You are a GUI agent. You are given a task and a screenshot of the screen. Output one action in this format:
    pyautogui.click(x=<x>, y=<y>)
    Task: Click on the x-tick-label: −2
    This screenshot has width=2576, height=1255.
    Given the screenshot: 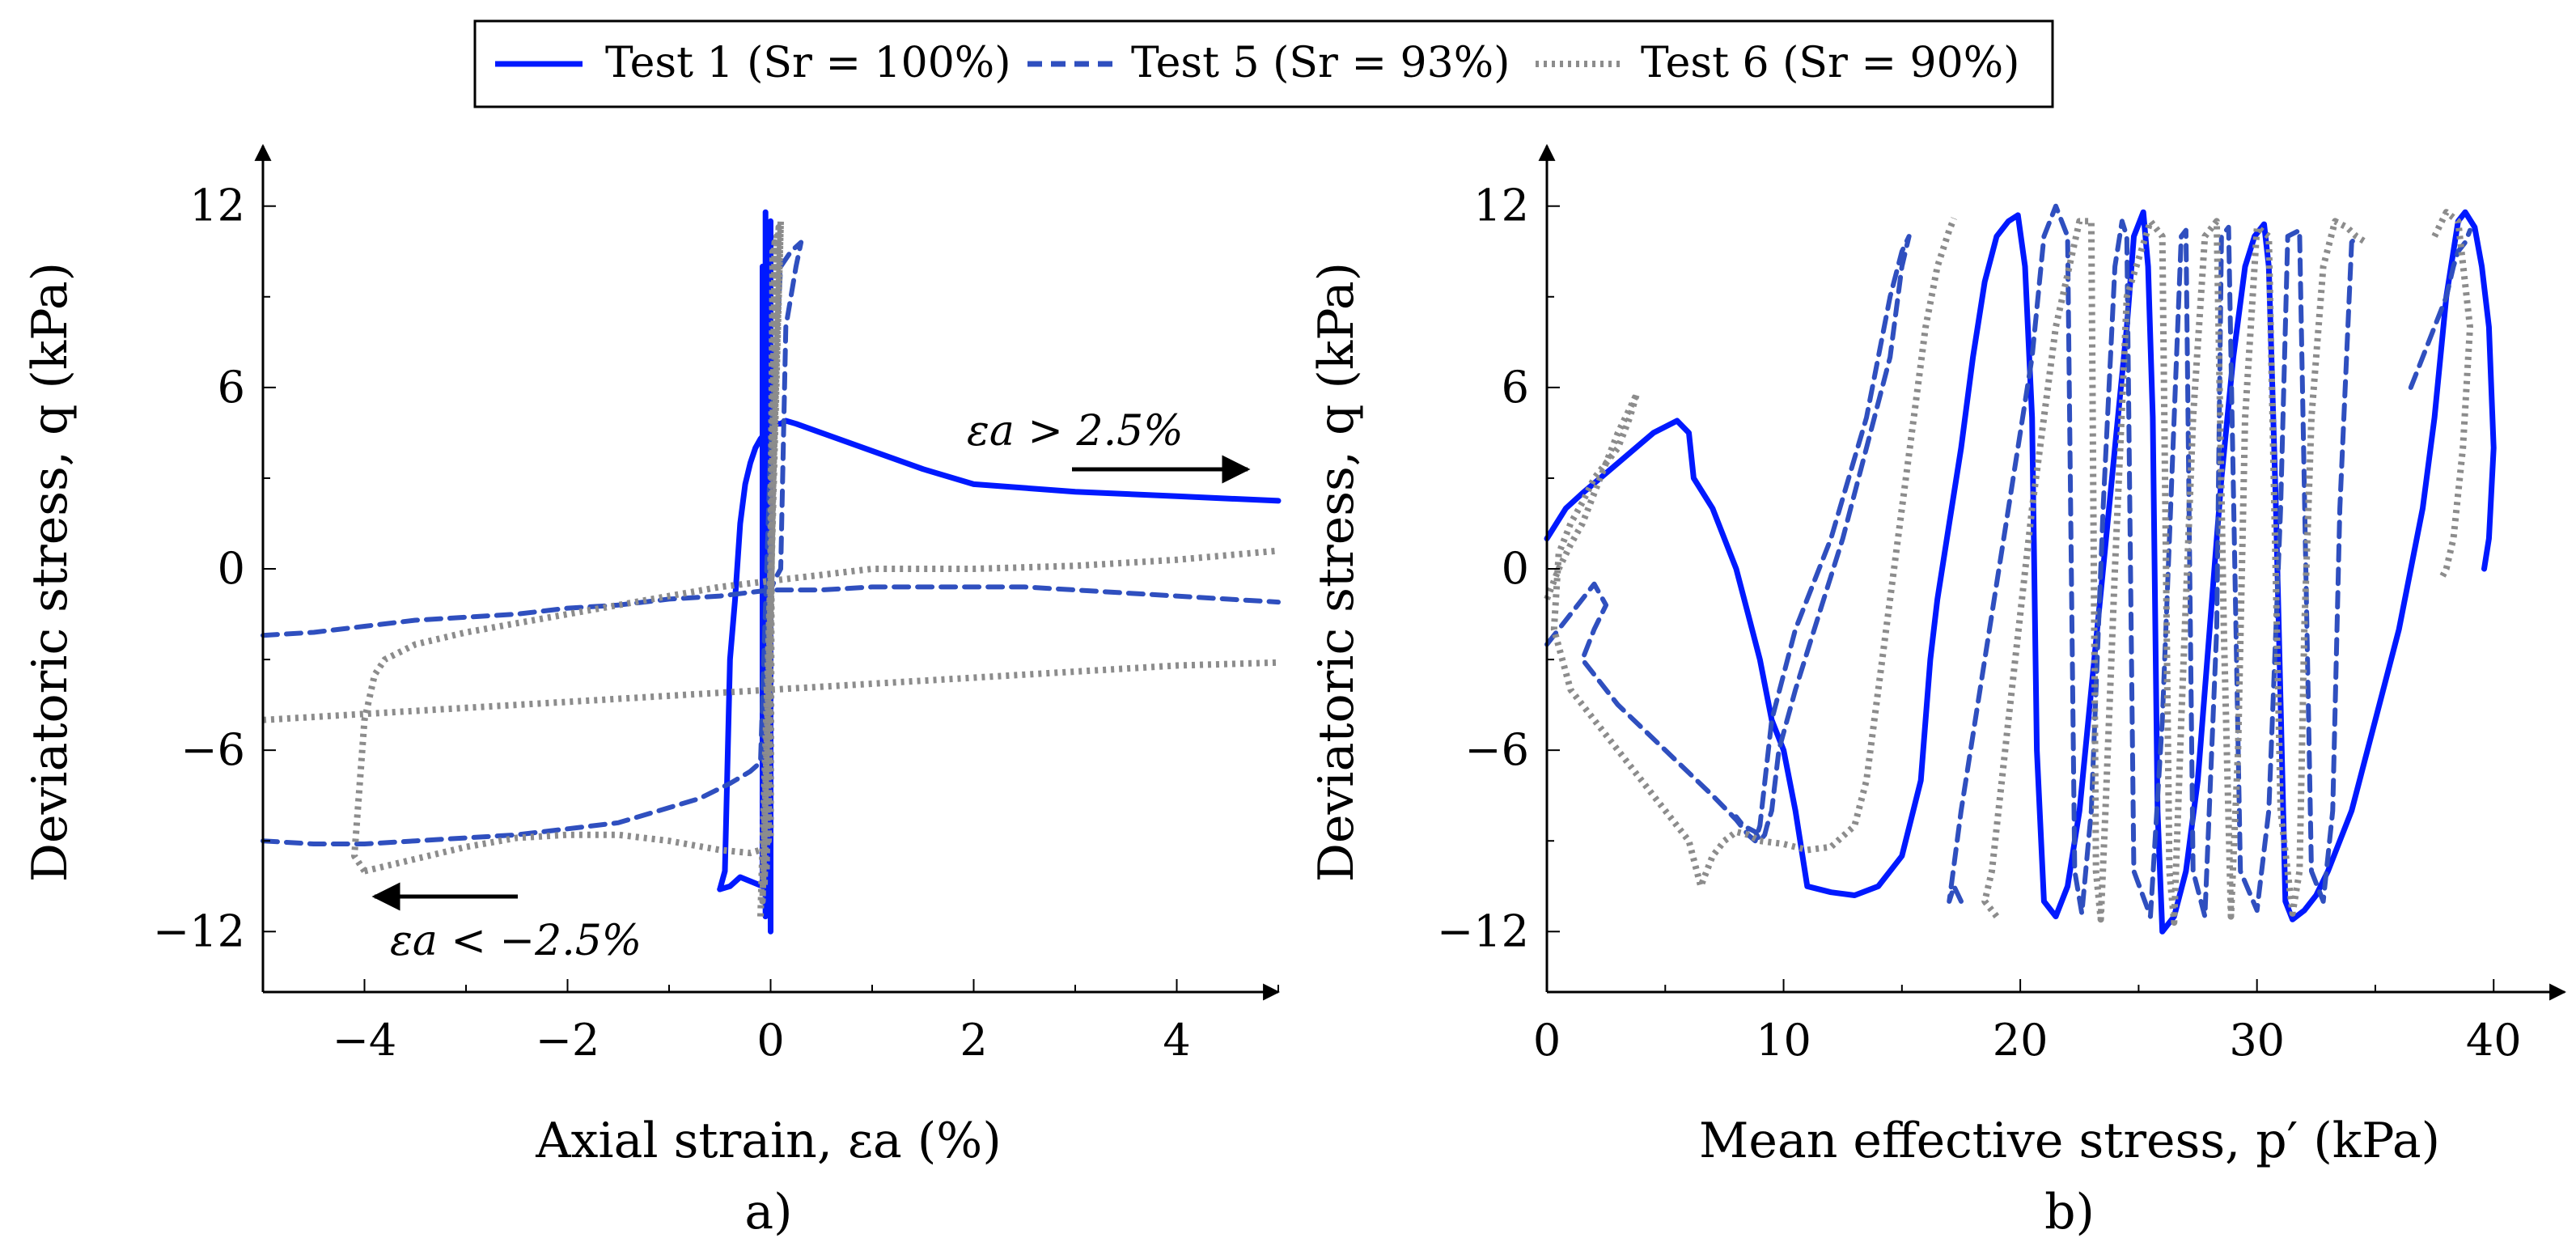 What is the action you would take?
    pyautogui.click(x=568, y=1040)
    